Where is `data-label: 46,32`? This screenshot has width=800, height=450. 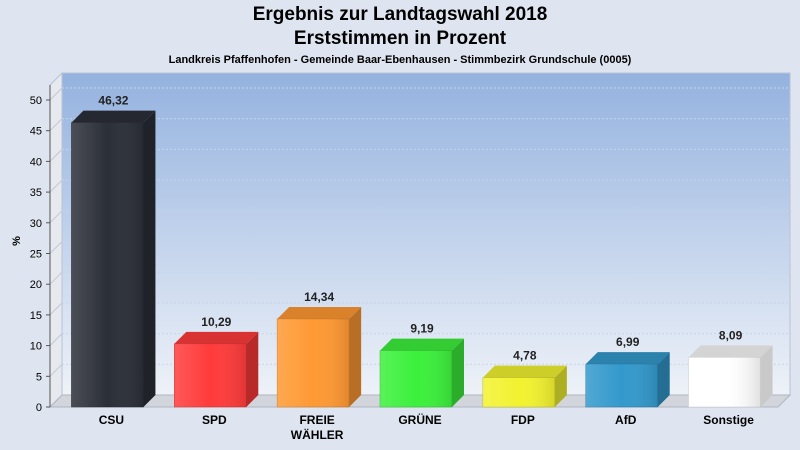 data-label: 46,32 is located at coordinates (113, 101).